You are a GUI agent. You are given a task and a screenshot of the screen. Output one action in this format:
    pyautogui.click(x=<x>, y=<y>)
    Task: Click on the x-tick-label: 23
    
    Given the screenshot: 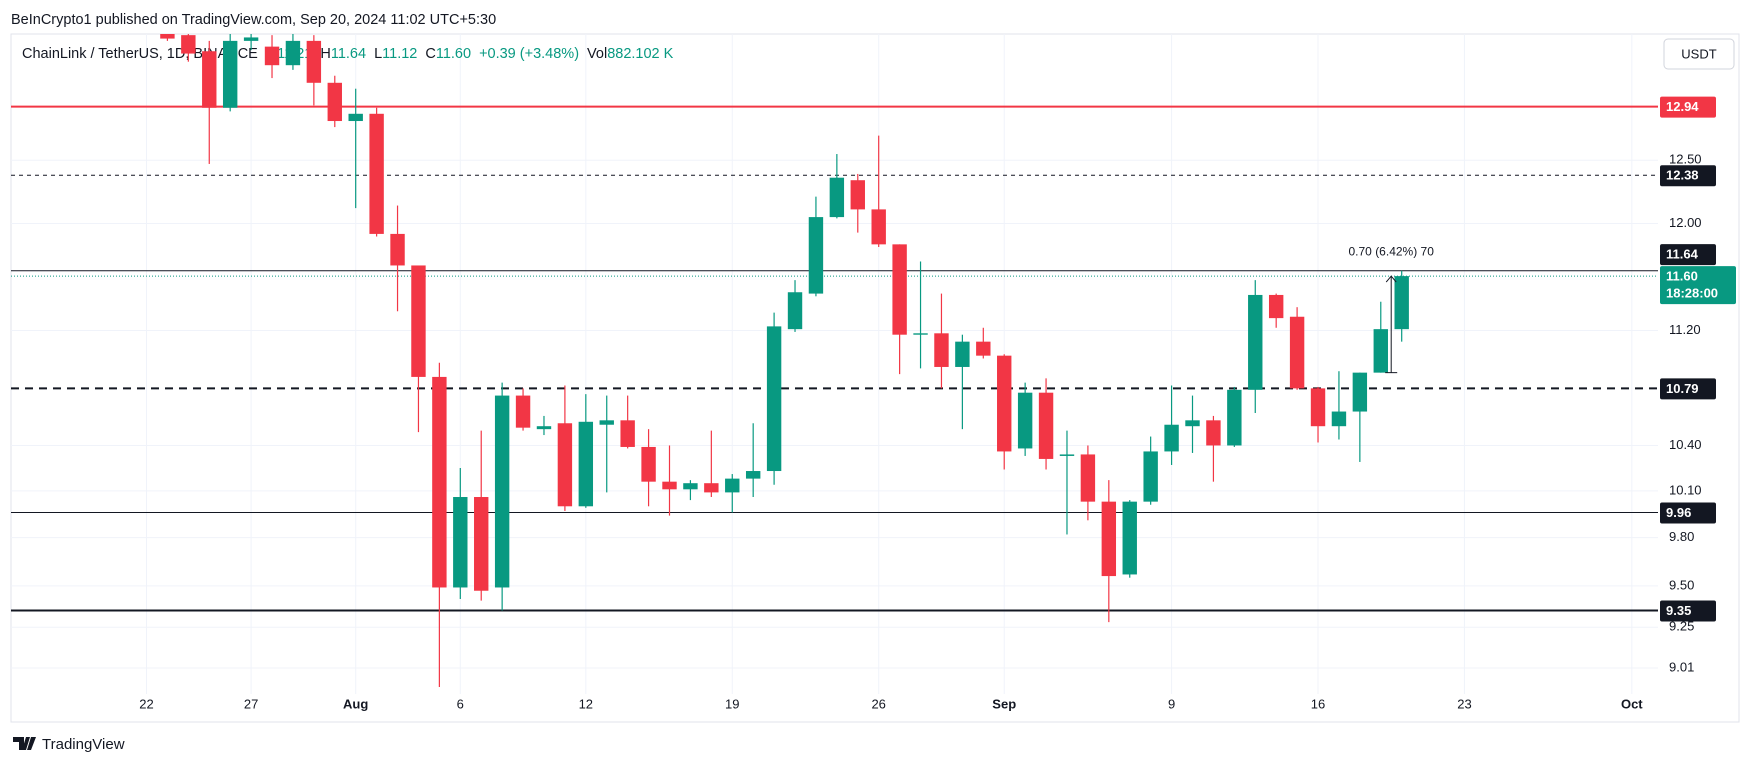 What is the action you would take?
    pyautogui.click(x=1464, y=703)
    